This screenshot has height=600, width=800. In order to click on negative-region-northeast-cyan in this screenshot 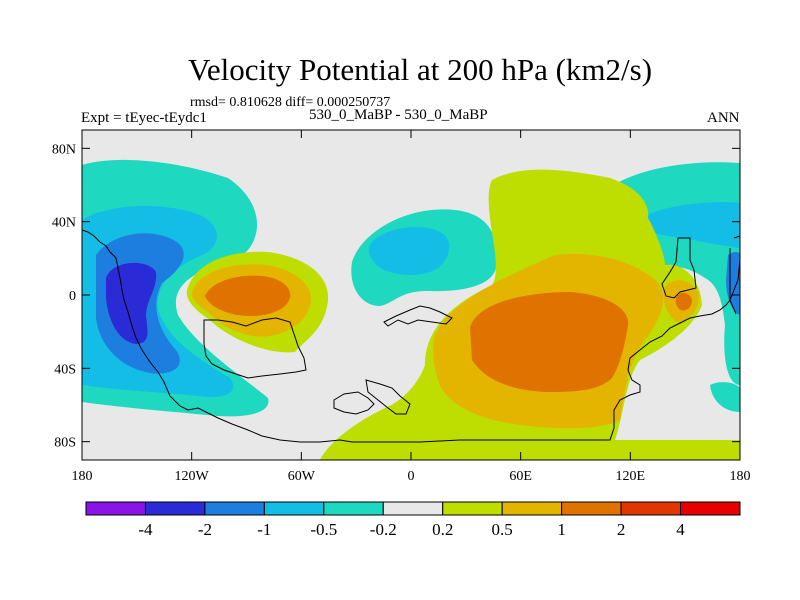, I will do `click(689, 225)`.